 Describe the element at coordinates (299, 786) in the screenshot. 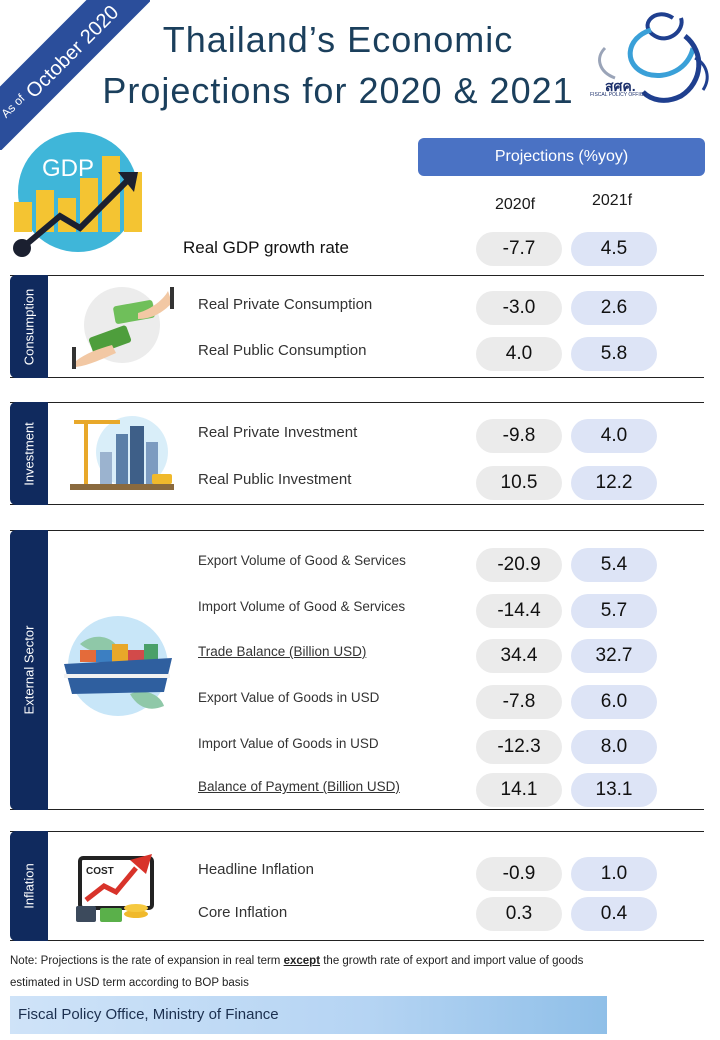

I see `external-row-label: Balance of Payment (Billion USD)` at that location.